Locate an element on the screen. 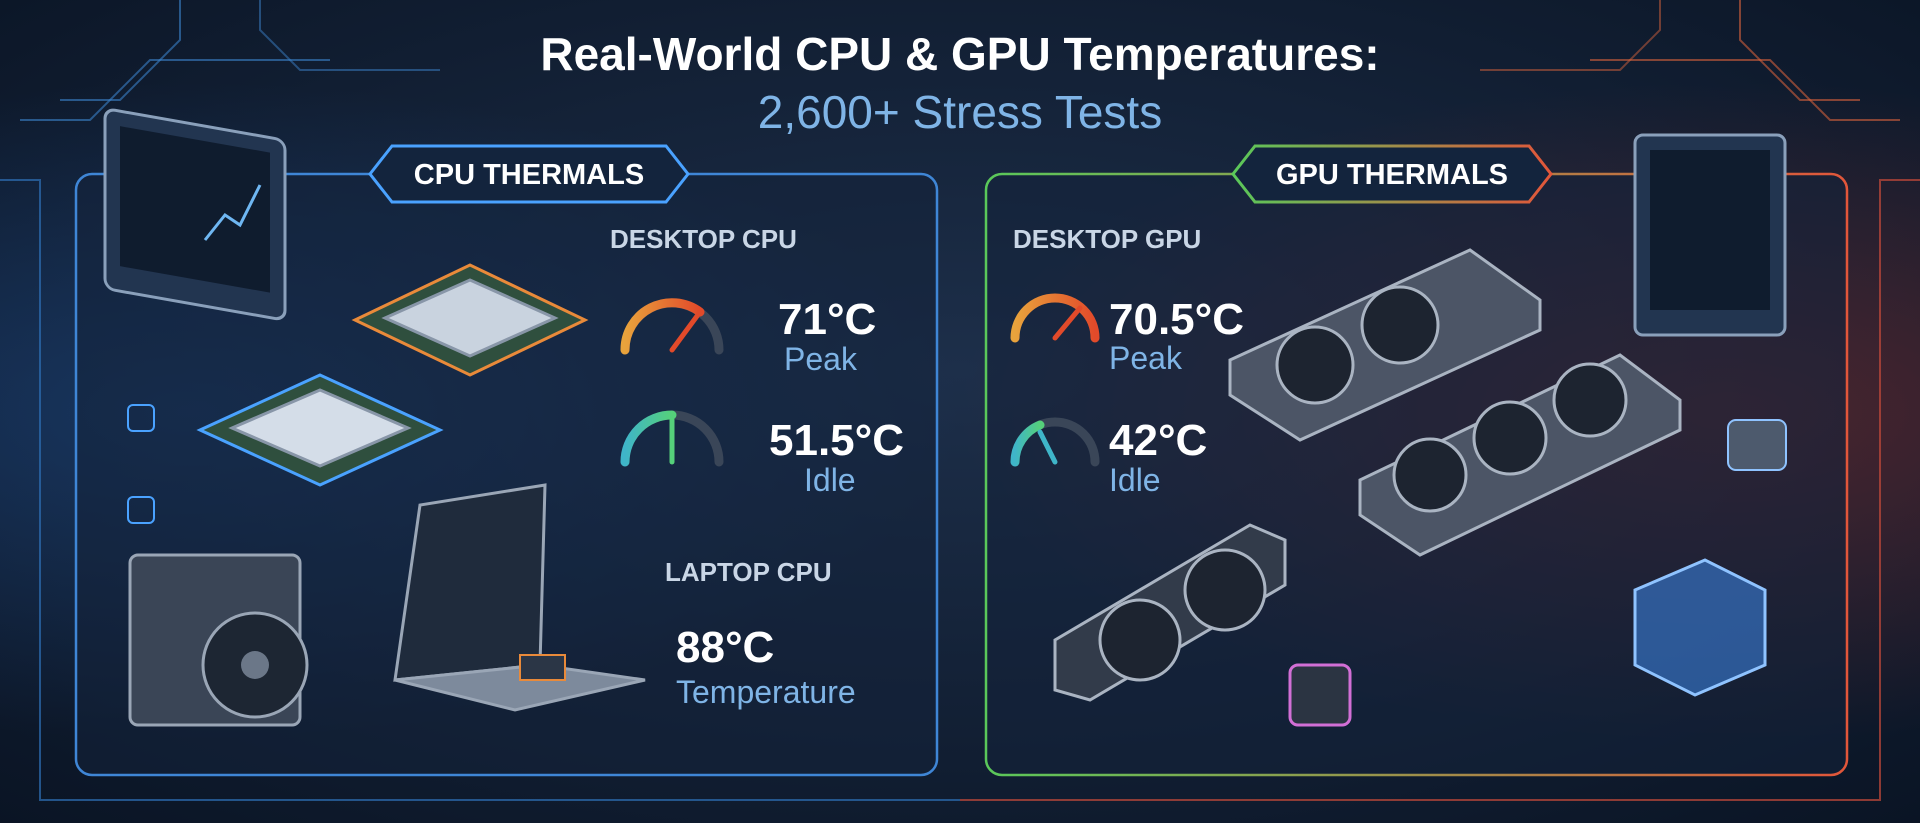  cpu-badge is located at coordinates (529, 174).